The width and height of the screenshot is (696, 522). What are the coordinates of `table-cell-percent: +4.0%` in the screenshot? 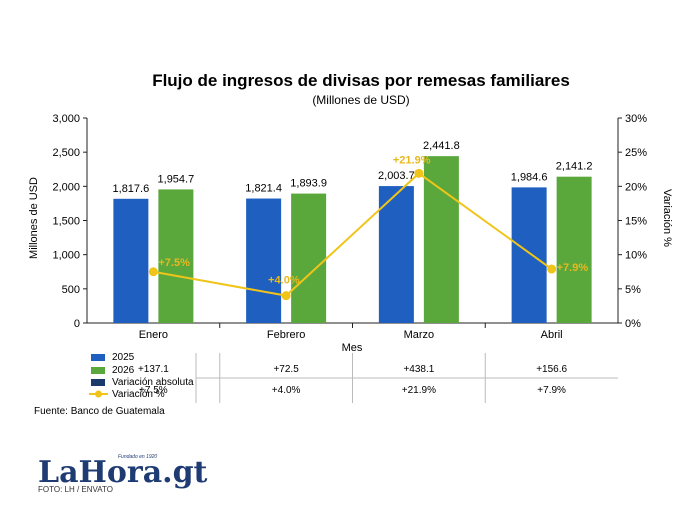 It's located at (286, 390).